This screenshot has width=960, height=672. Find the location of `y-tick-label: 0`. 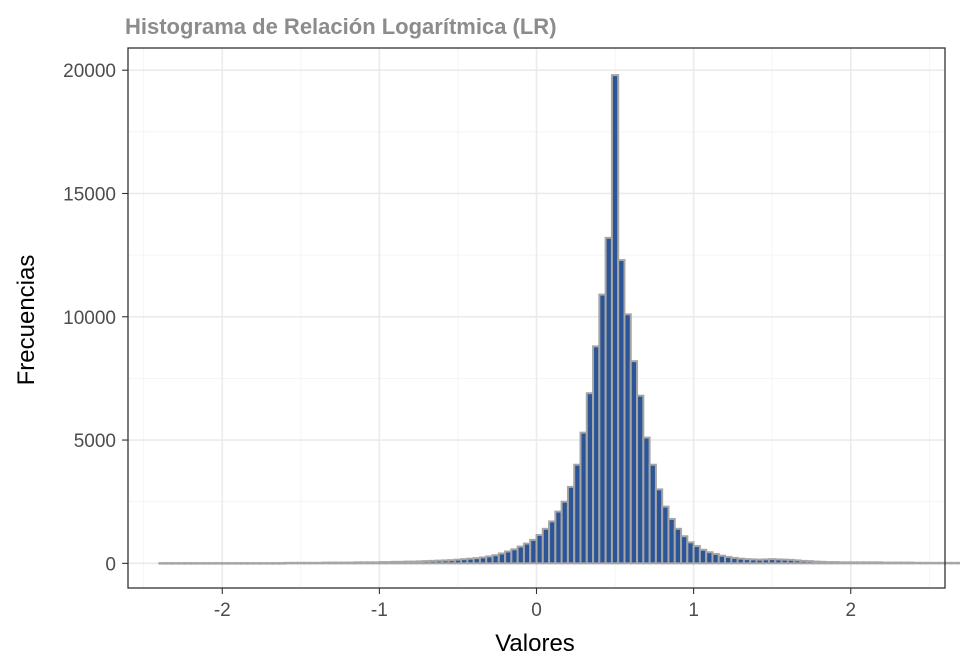

y-tick-label: 0 is located at coordinates (110, 564).